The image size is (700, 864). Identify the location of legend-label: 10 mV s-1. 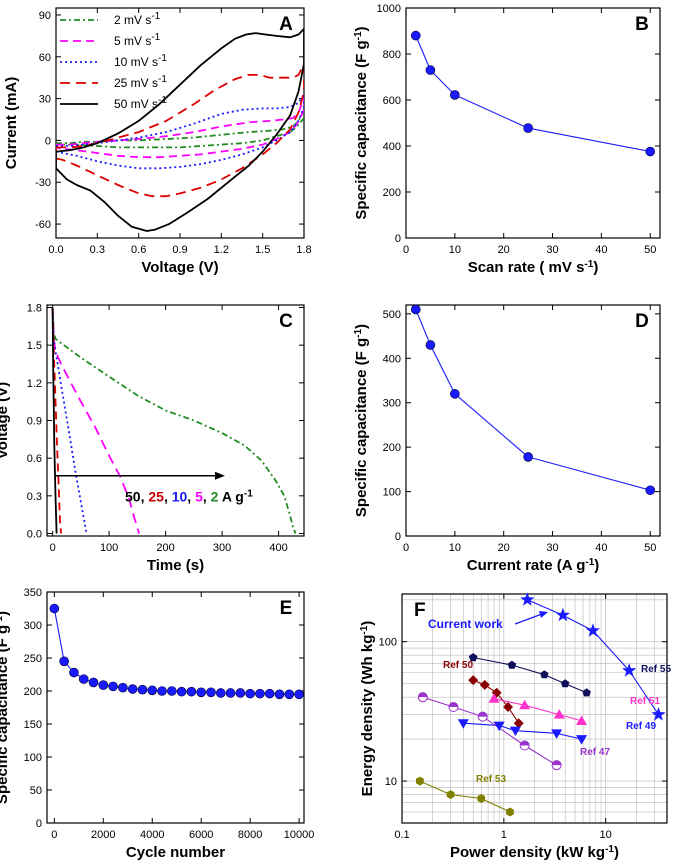
(140, 61).